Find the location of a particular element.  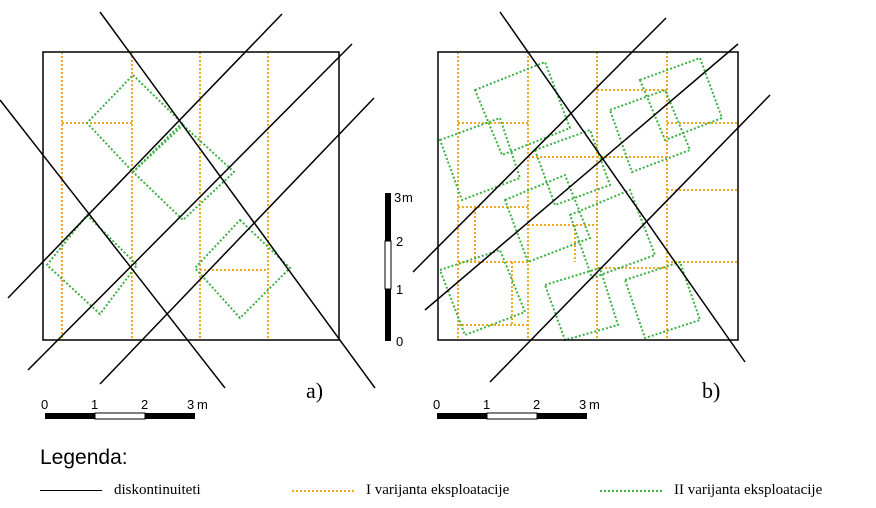

scale-b-tick-0: 0 is located at coordinates (436, 404).